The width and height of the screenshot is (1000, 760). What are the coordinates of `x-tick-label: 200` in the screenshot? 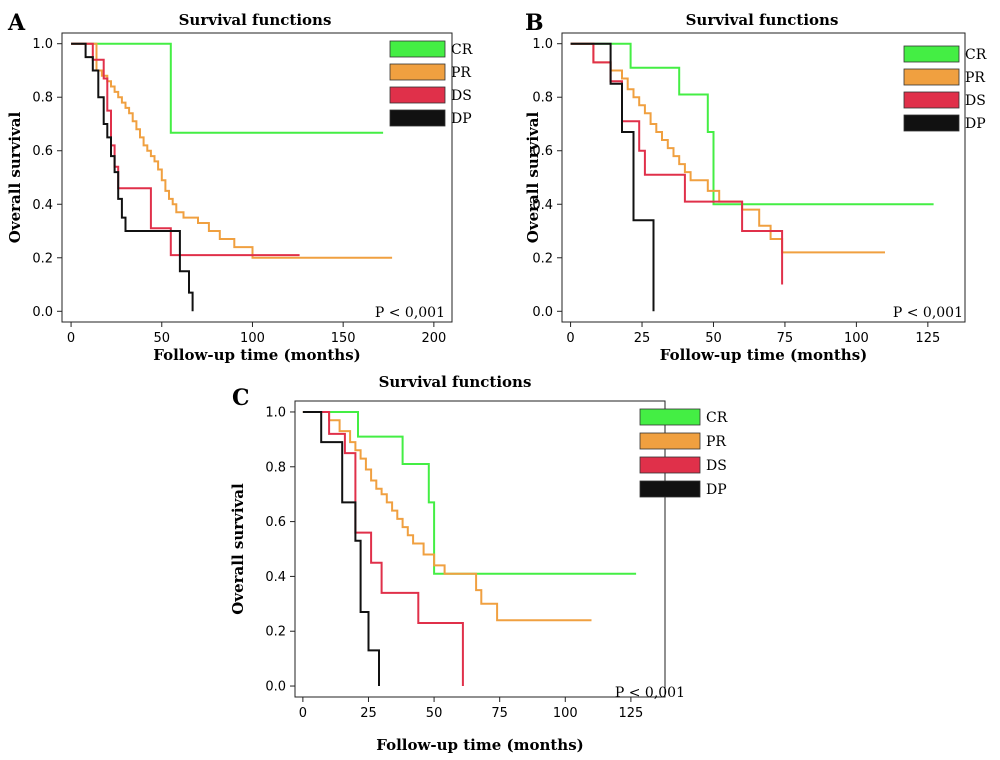 It's located at (433, 338).